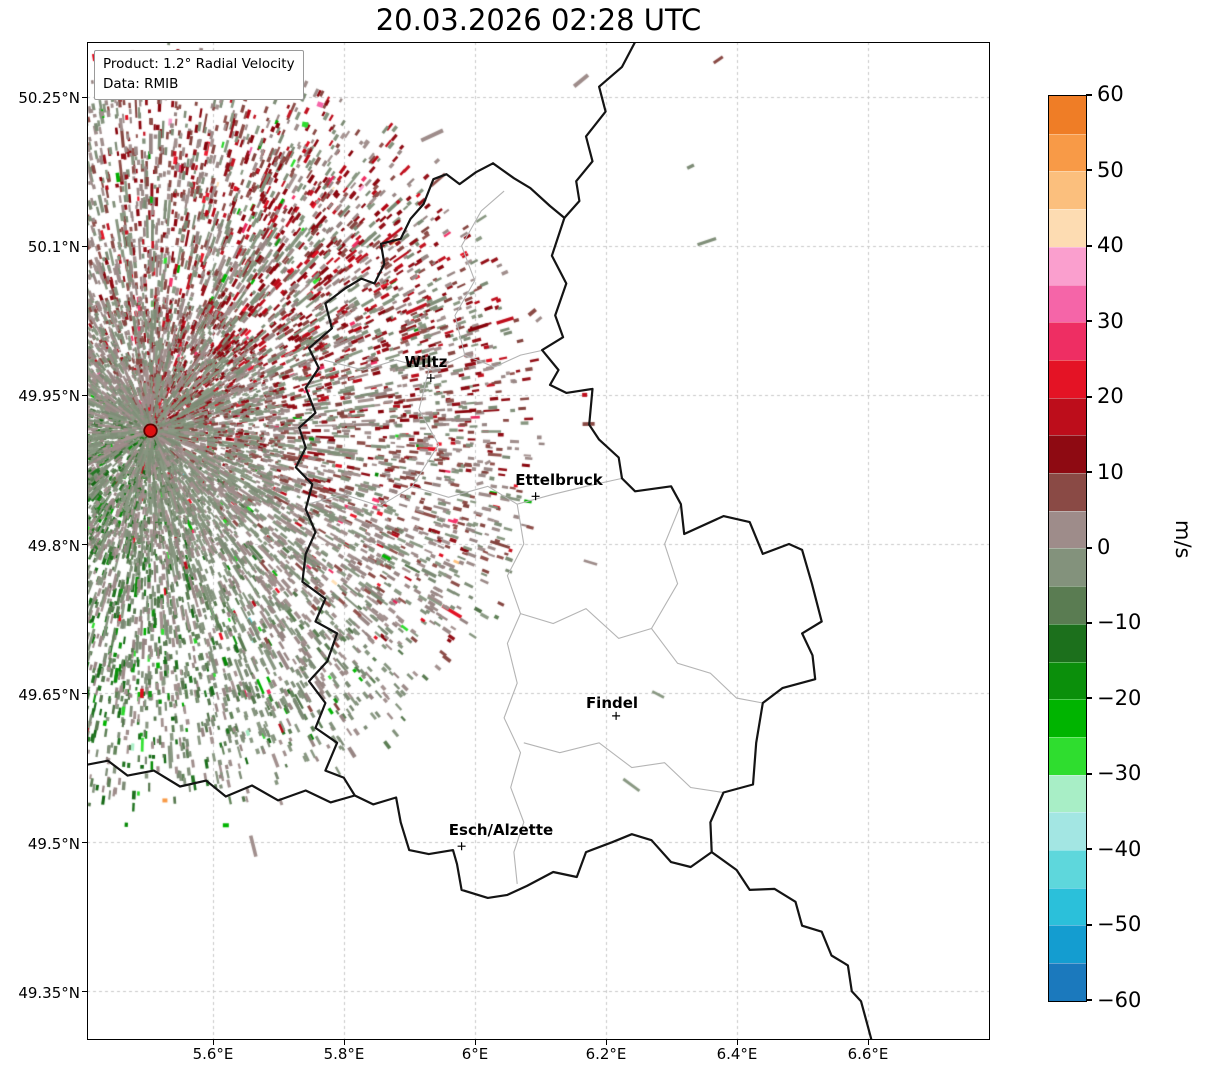 Image resolution: width=1207 pixels, height=1081 pixels. What do you see at coordinates (53, 844) in the screenshot?
I see `y-tick-label: 49.5°N` at bounding box center [53, 844].